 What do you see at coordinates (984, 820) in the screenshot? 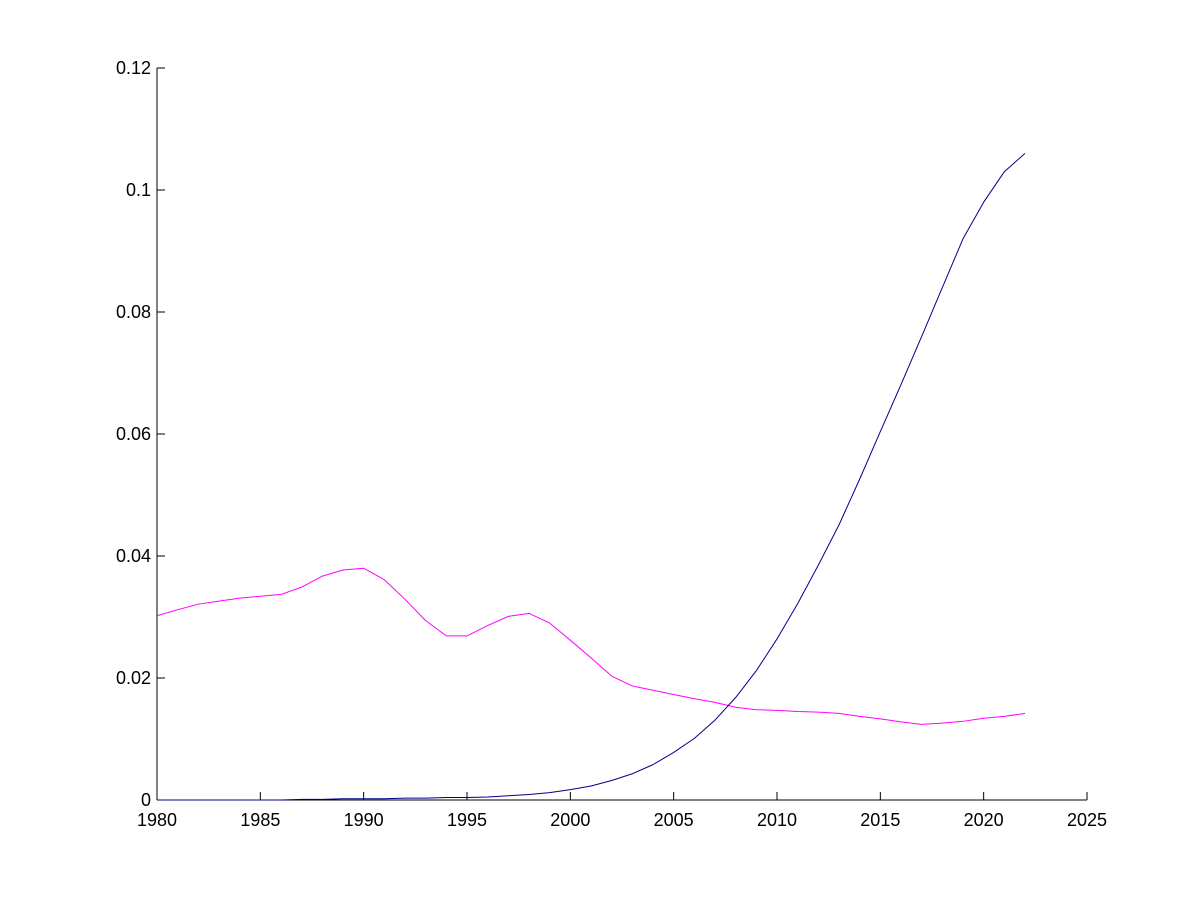
I see `x-tick-label: 2020` at bounding box center [984, 820].